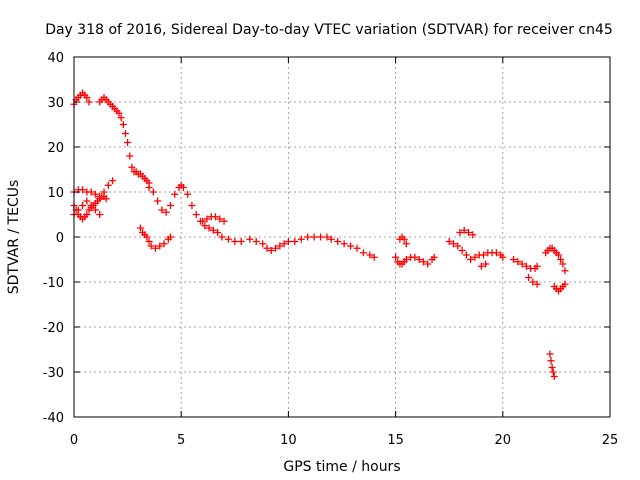 The height and width of the screenshot is (480, 640). Describe the element at coordinates (55, 58) in the screenshot. I see `y-tick-label: 40` at that location.